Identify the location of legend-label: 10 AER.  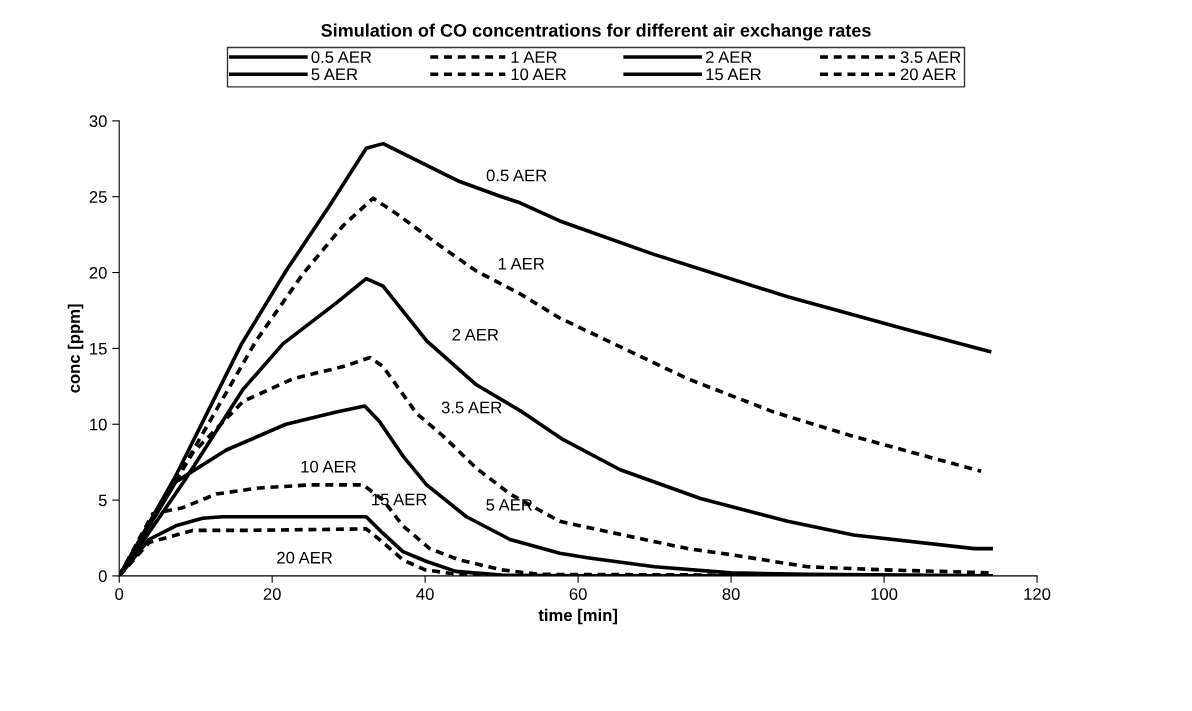
(539, 74).